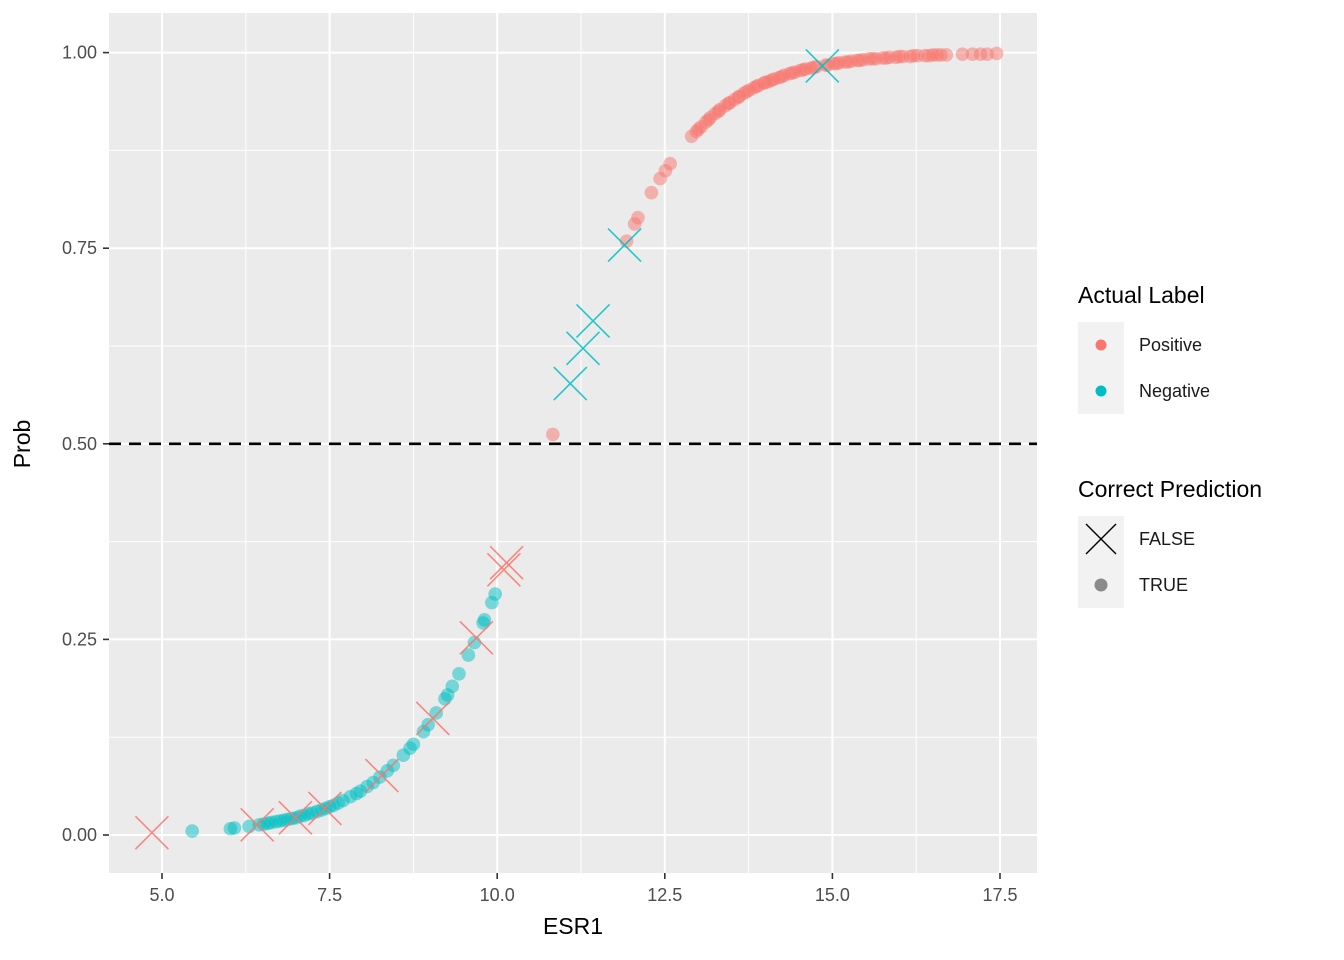 This screenshot has width=1344, height=960. I want to click on legend-item-true: TRUE, so click(1208, 585).